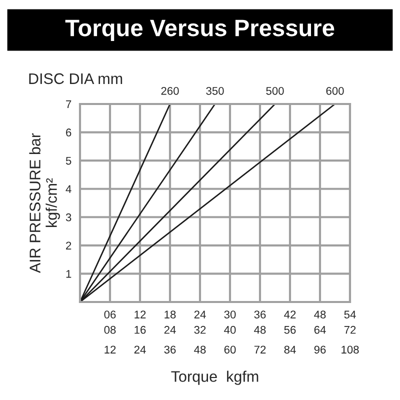  I want to click on x-tick-label: 36, so click(260, 314).